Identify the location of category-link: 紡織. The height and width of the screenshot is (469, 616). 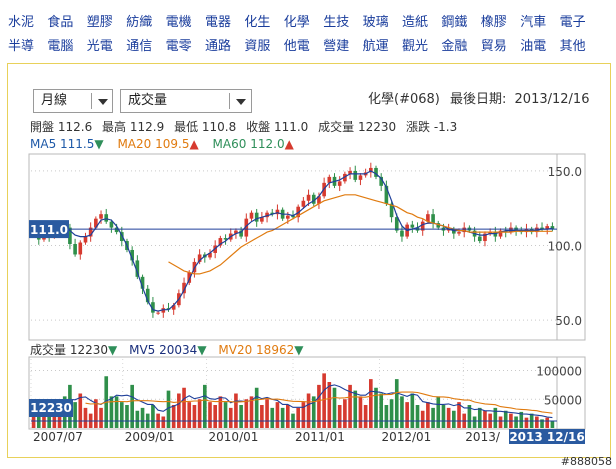
(139, 22).